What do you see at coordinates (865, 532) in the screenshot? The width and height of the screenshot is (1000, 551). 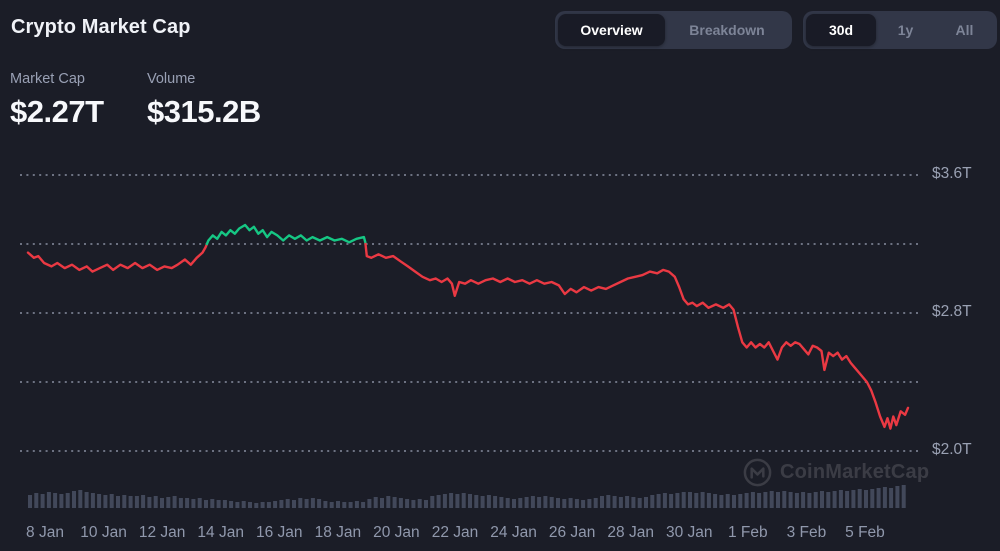 I see `x-axis-label: 5 Feb` at bounding box center [865, 532].